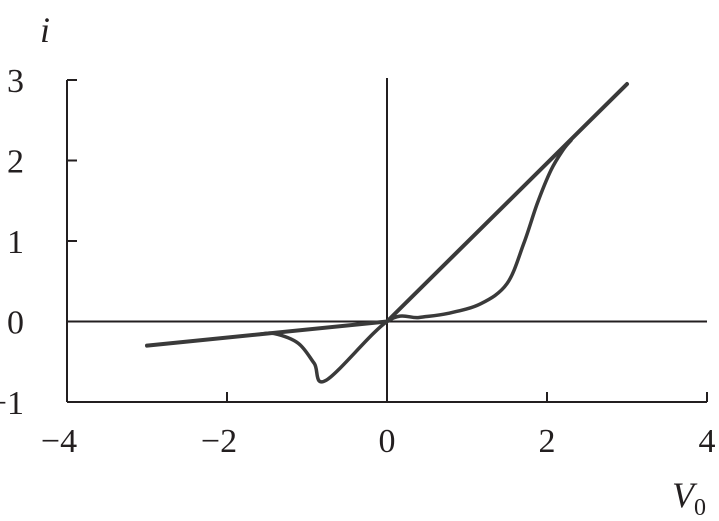 The height and width of the screenshot is (521, 719). What do you see at coordinates (59, 441) in the screenshot?
I see `x-tick-label: −4` at bounding box center [59, 441].